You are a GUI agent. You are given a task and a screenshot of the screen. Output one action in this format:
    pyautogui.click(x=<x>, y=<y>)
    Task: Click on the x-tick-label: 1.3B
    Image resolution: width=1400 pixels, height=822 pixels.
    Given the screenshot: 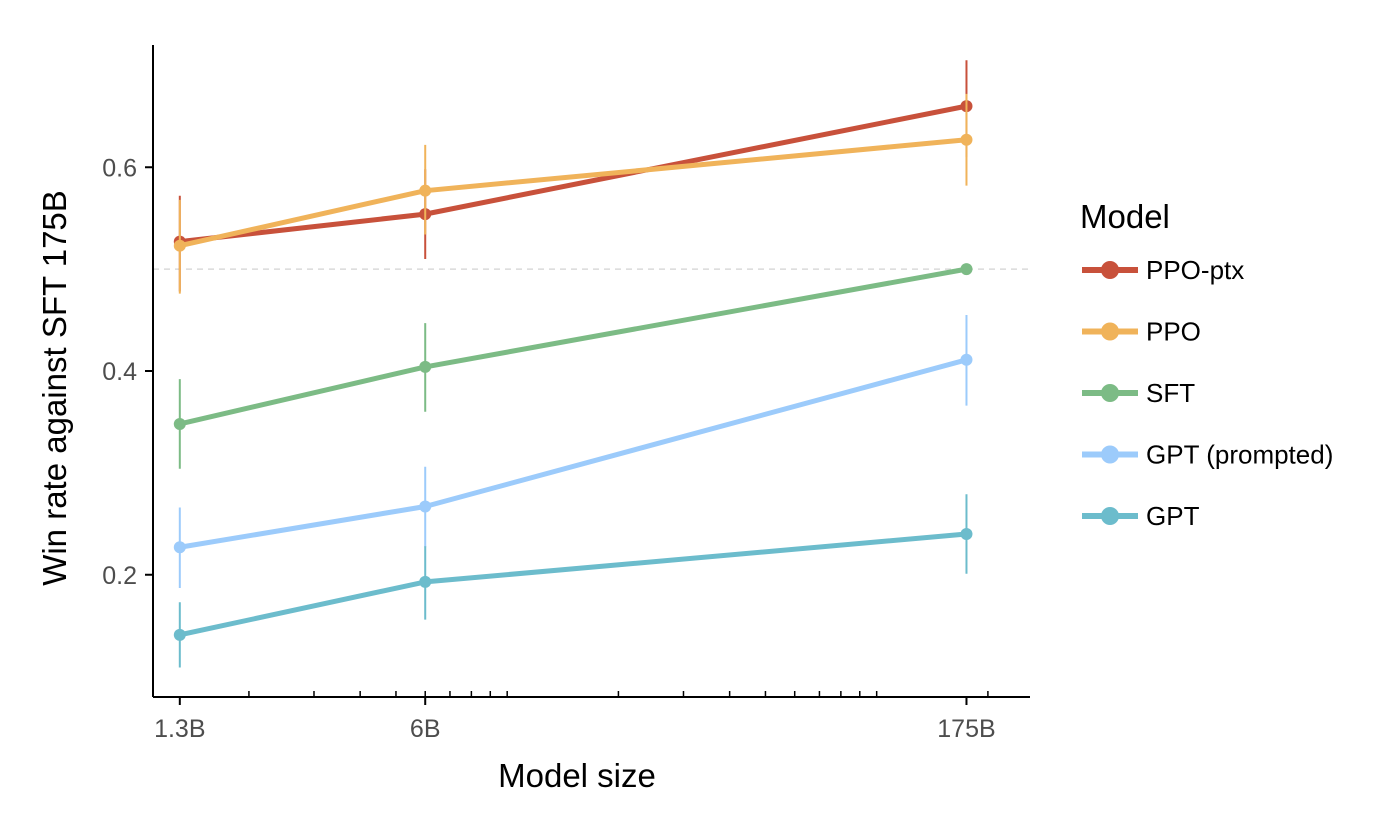 What is the action you would take?
    pyautogui.click(x=179, y=729)
    